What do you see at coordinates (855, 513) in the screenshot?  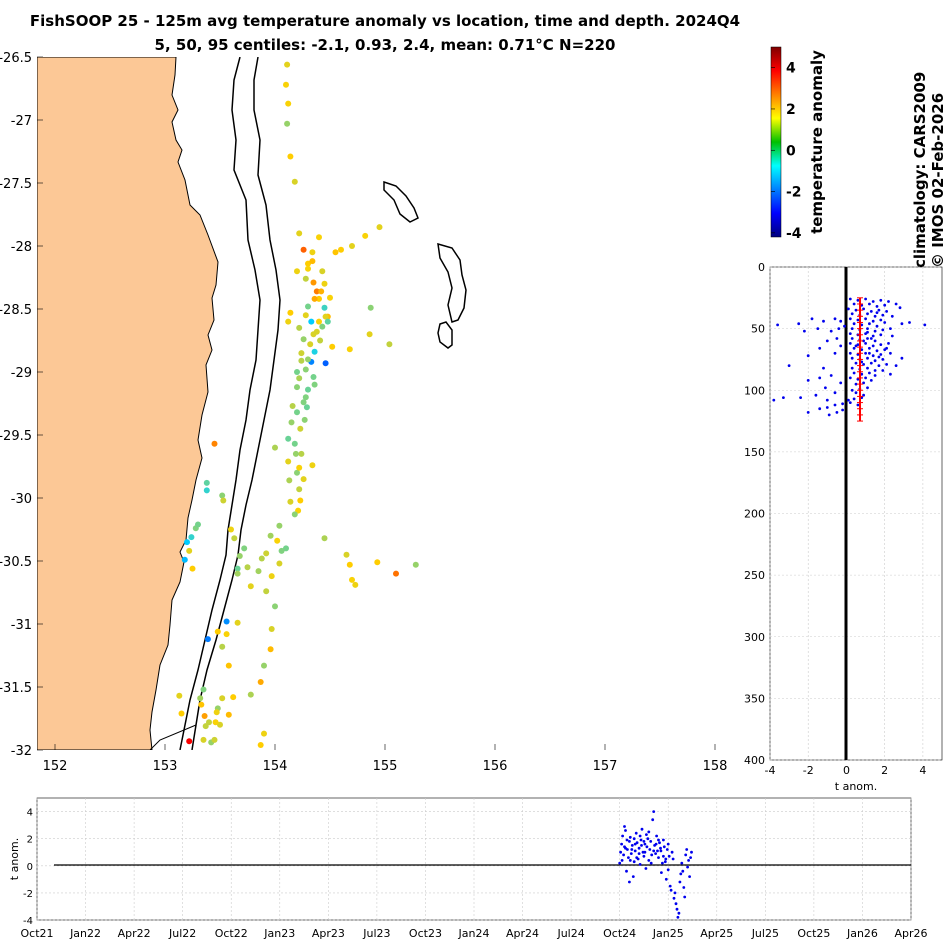 I see `profile-grid` at bounding box center [855, 513].